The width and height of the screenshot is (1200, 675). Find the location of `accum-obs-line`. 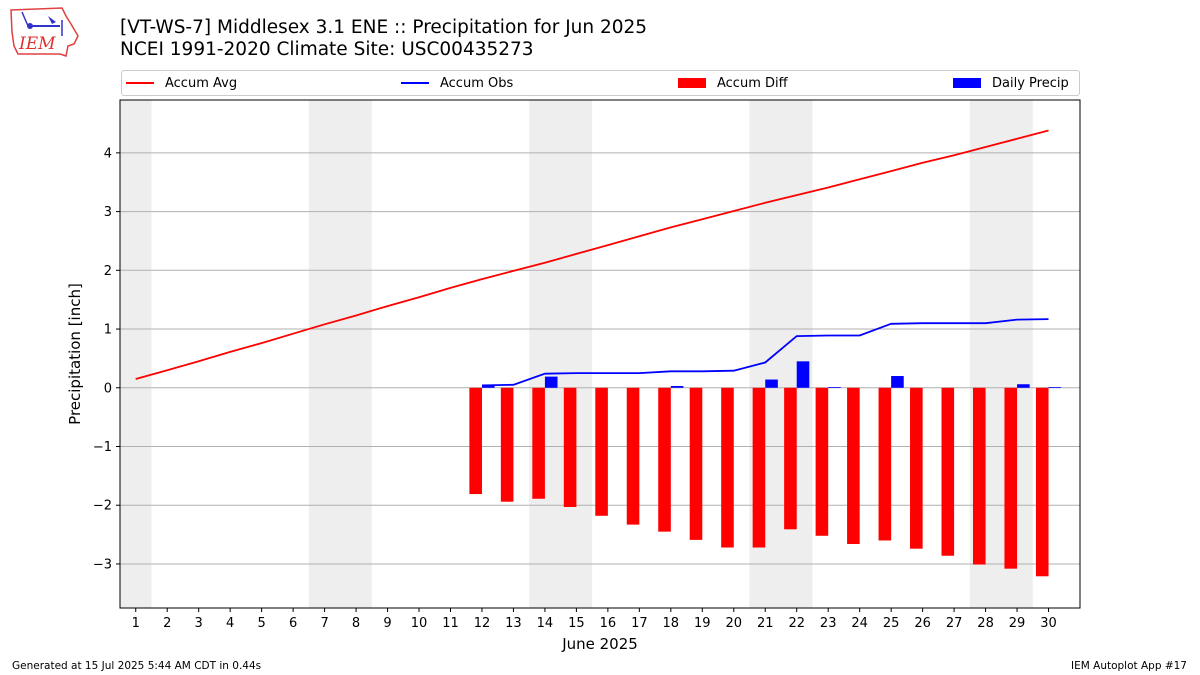

accum-obs-line is located at coordinates (765, 352).